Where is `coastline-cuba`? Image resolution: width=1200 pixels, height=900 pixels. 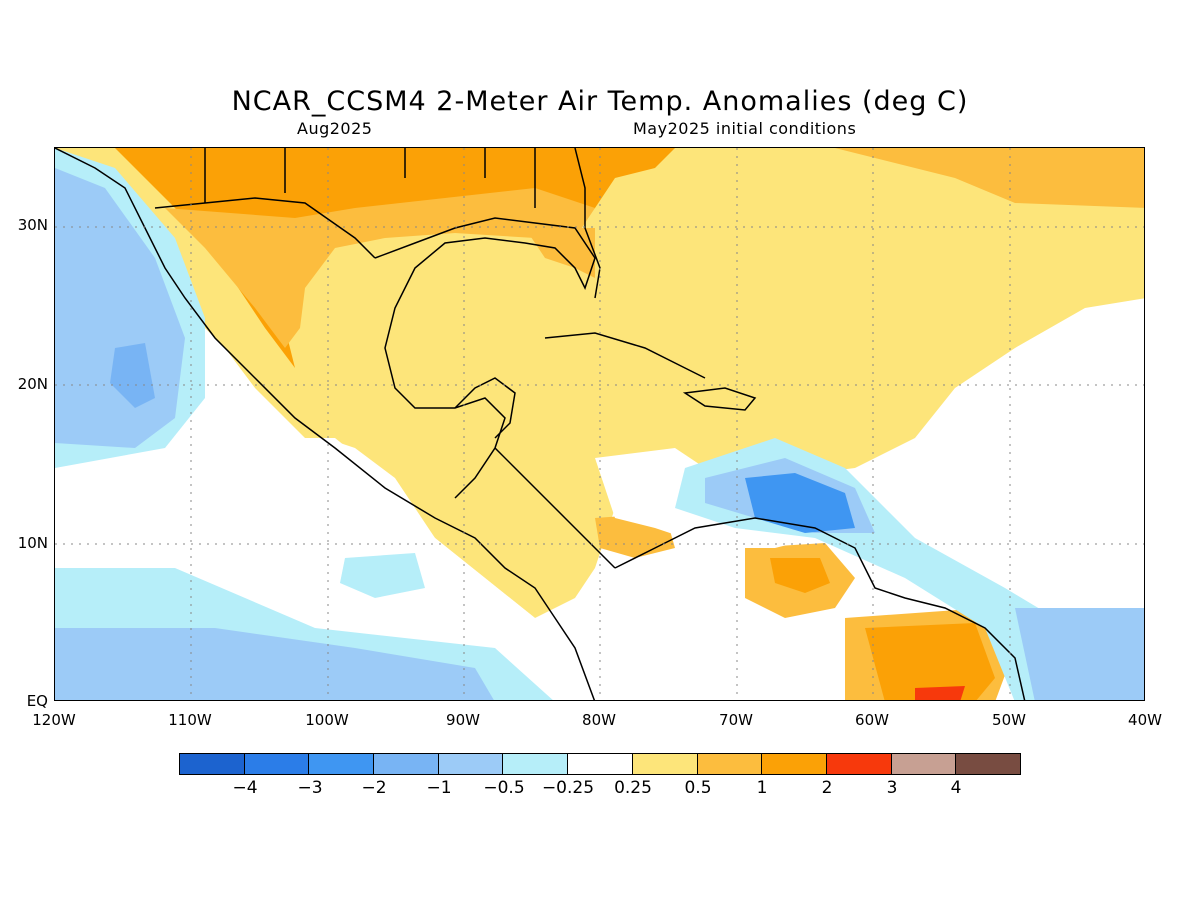 coastline-cuba is located at coordinates (625, 355).